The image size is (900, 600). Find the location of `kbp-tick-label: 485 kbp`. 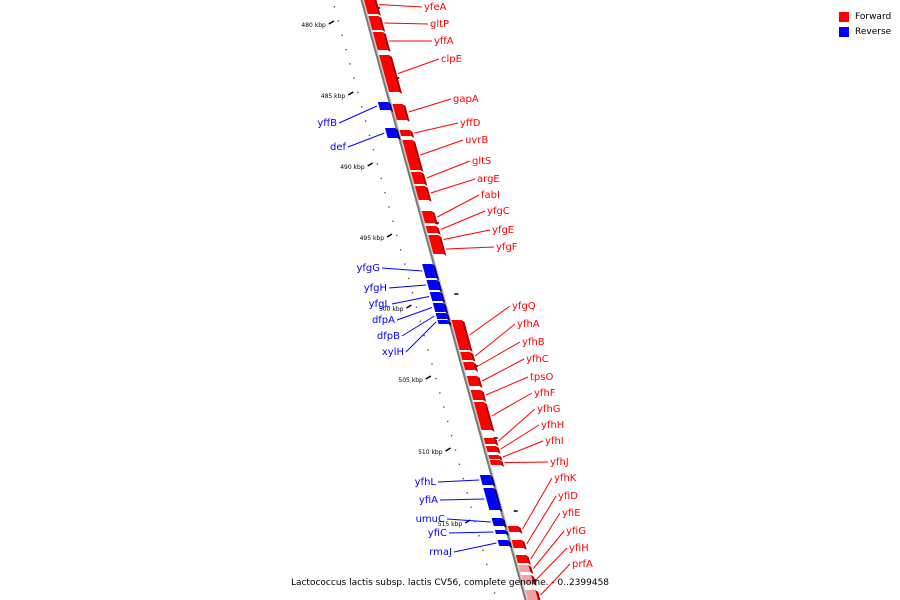

kbp-tick-label: 485 kbp is located at coordinates (333, 96).